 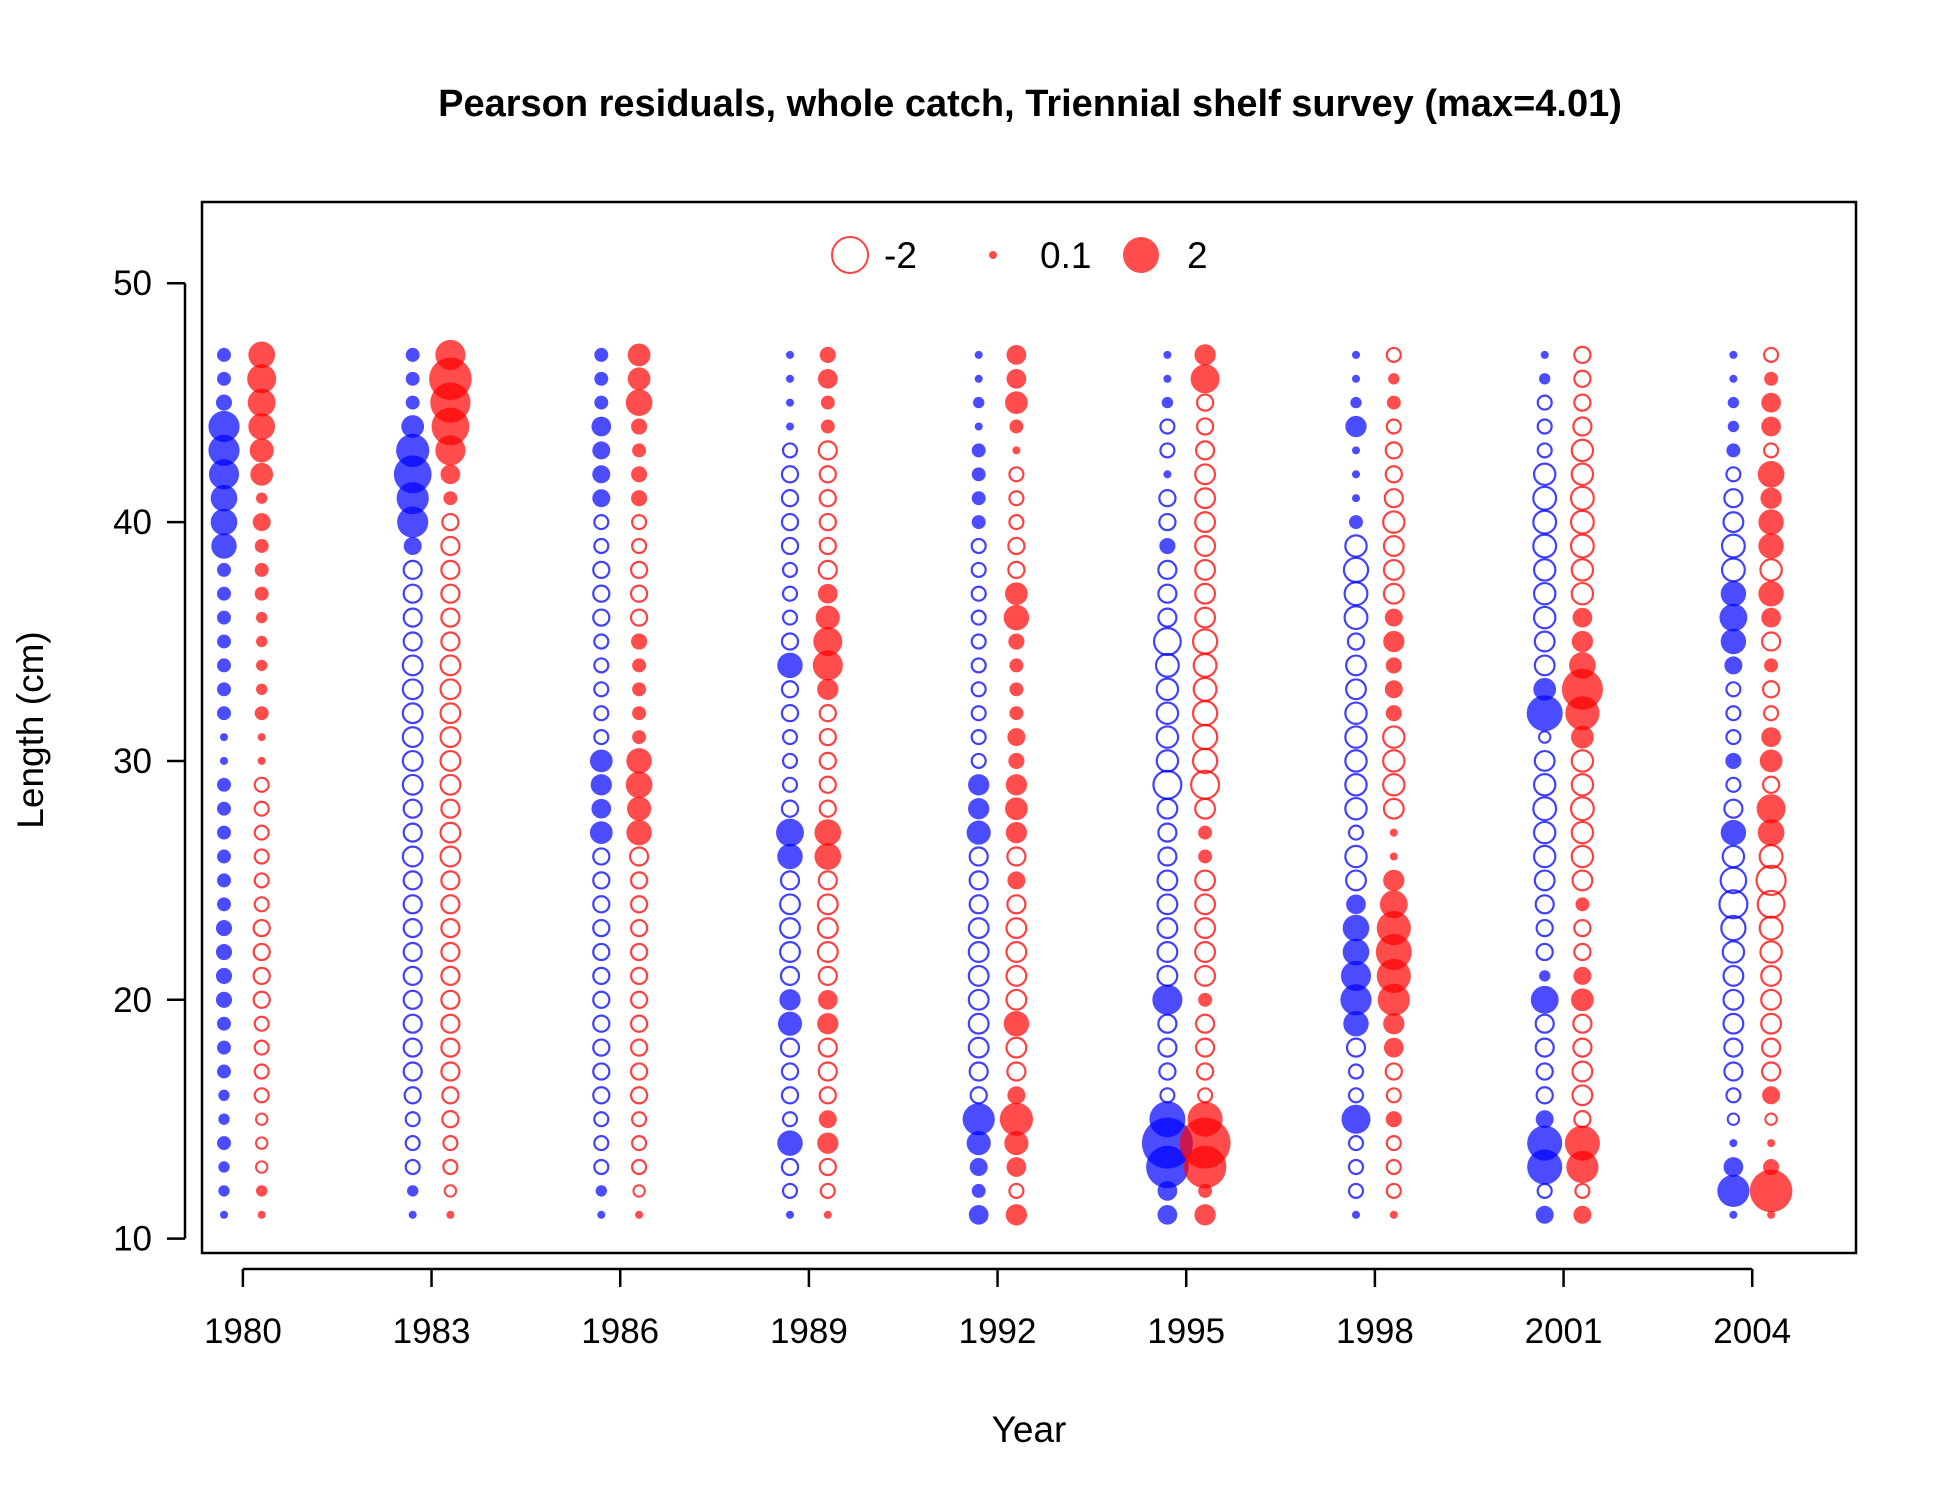 I want to click on y-tick-label: 50, so click(x=132, y=283).